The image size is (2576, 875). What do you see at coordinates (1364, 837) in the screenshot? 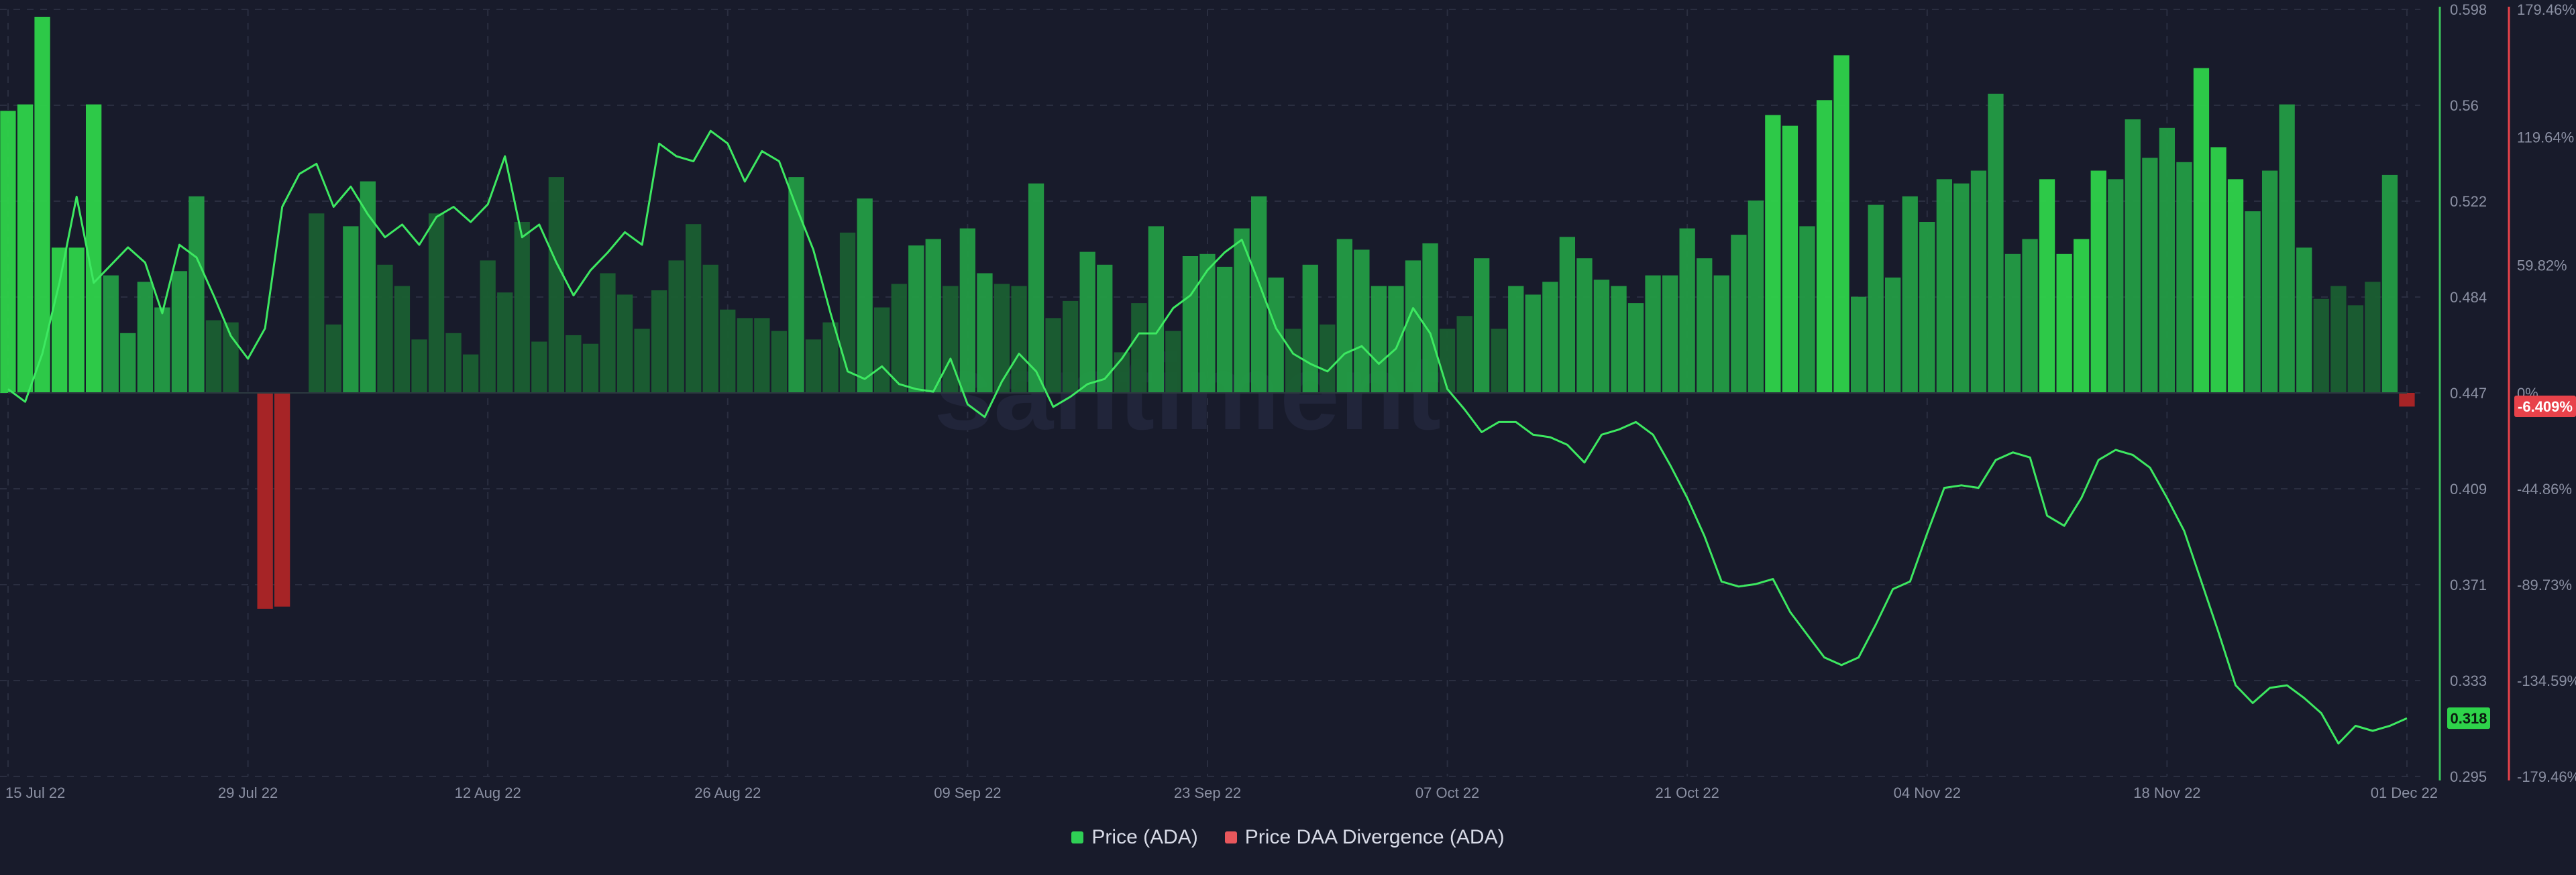
I see `legend-item-divergence: Price DAA Divergence (ADA)` at bounding box center [1364, 837].